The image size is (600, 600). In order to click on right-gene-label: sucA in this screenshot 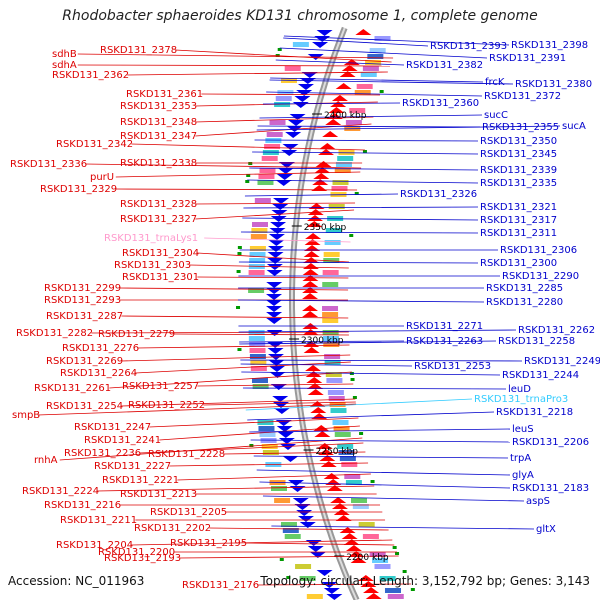, I will do `click(574, 126)`.